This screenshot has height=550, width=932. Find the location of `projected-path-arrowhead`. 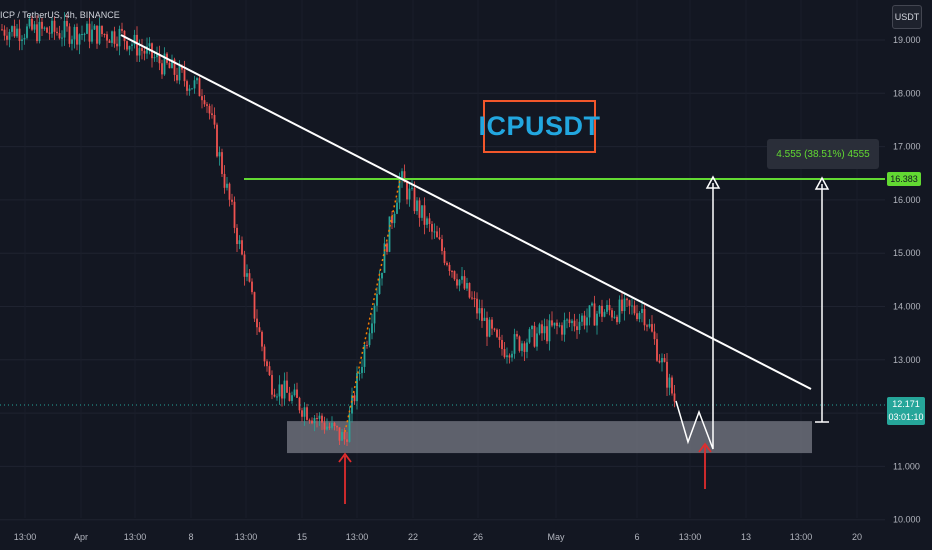

projected-path-arrowhead is located at coordinates (713, 182).